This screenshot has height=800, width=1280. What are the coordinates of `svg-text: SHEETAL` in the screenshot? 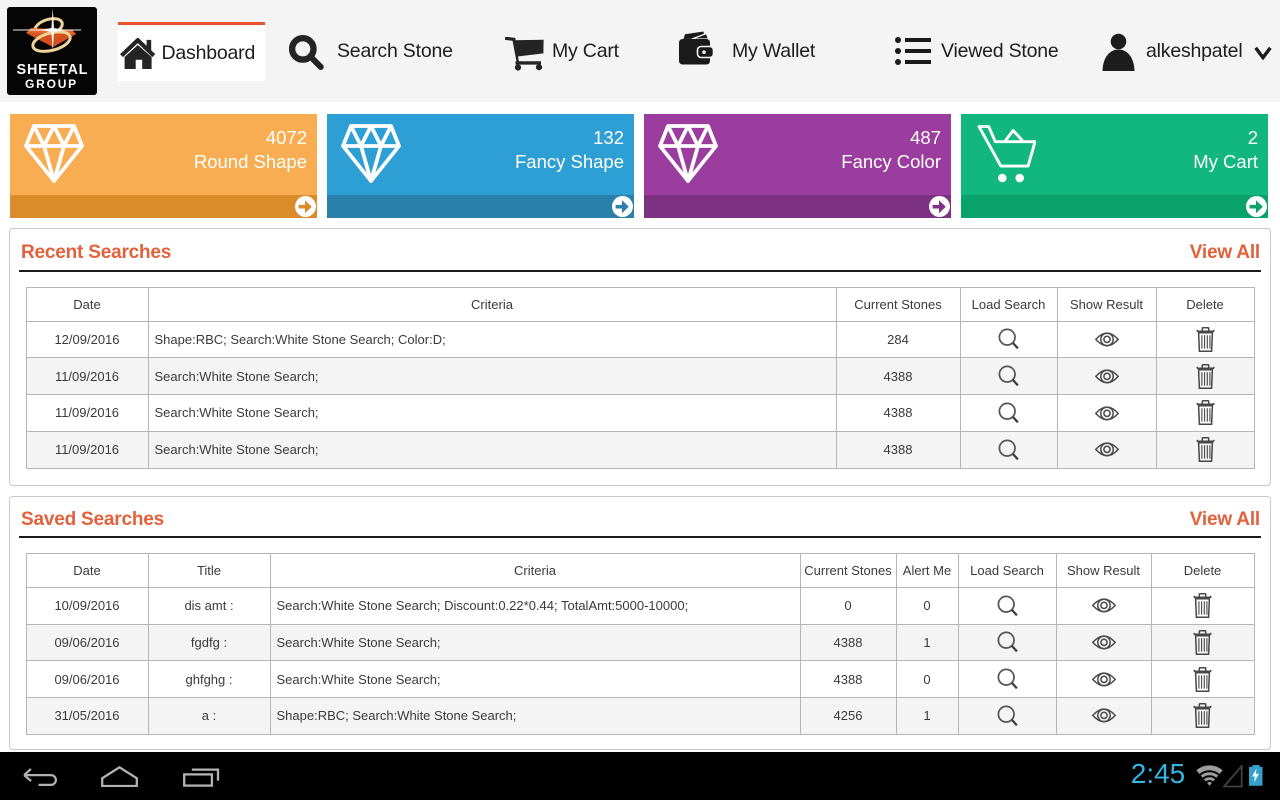 It's located at (53, 70).